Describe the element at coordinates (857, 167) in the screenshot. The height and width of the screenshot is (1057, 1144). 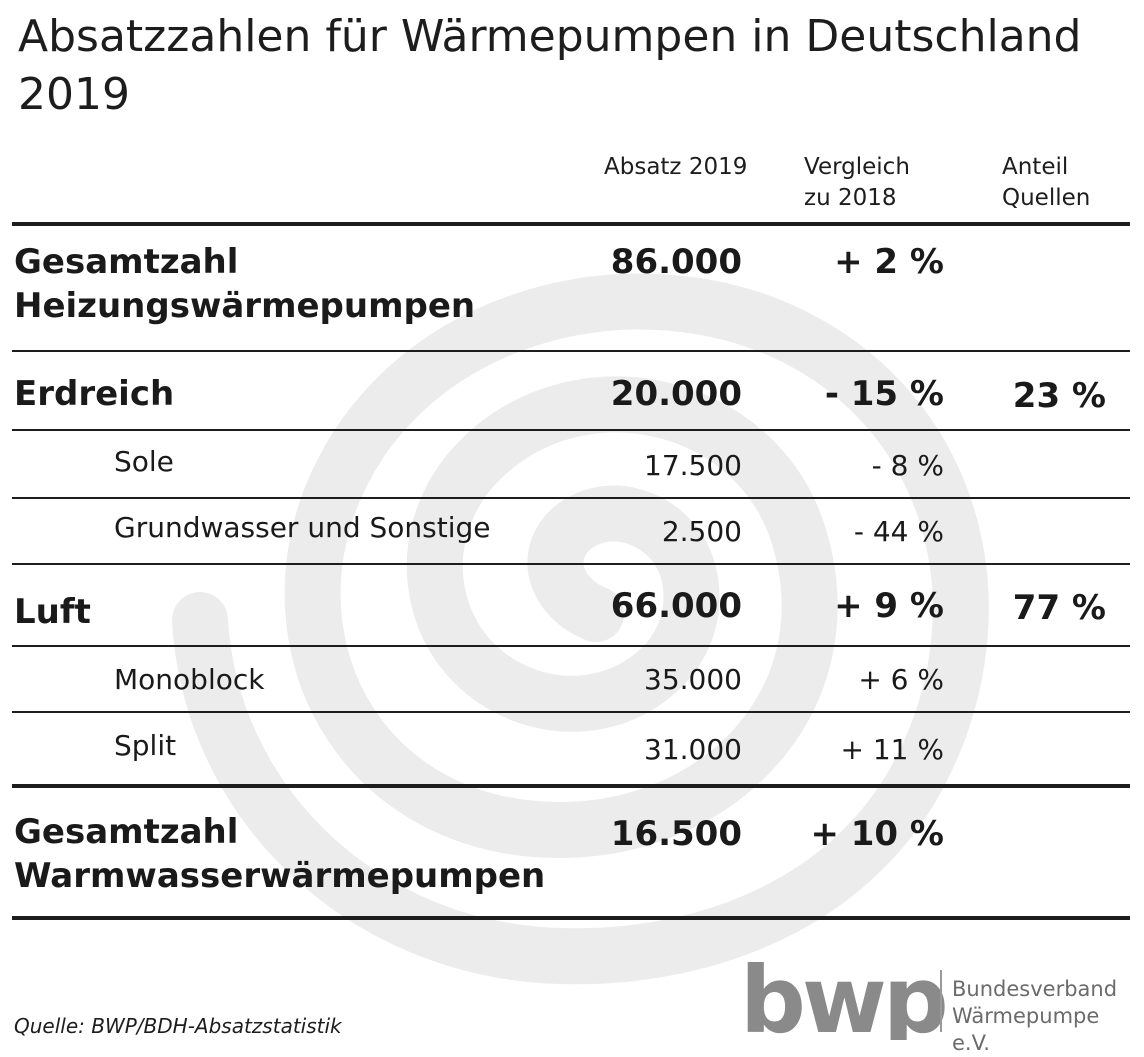
I see `col-header-vergleich-line1: Vergleich` at that location.